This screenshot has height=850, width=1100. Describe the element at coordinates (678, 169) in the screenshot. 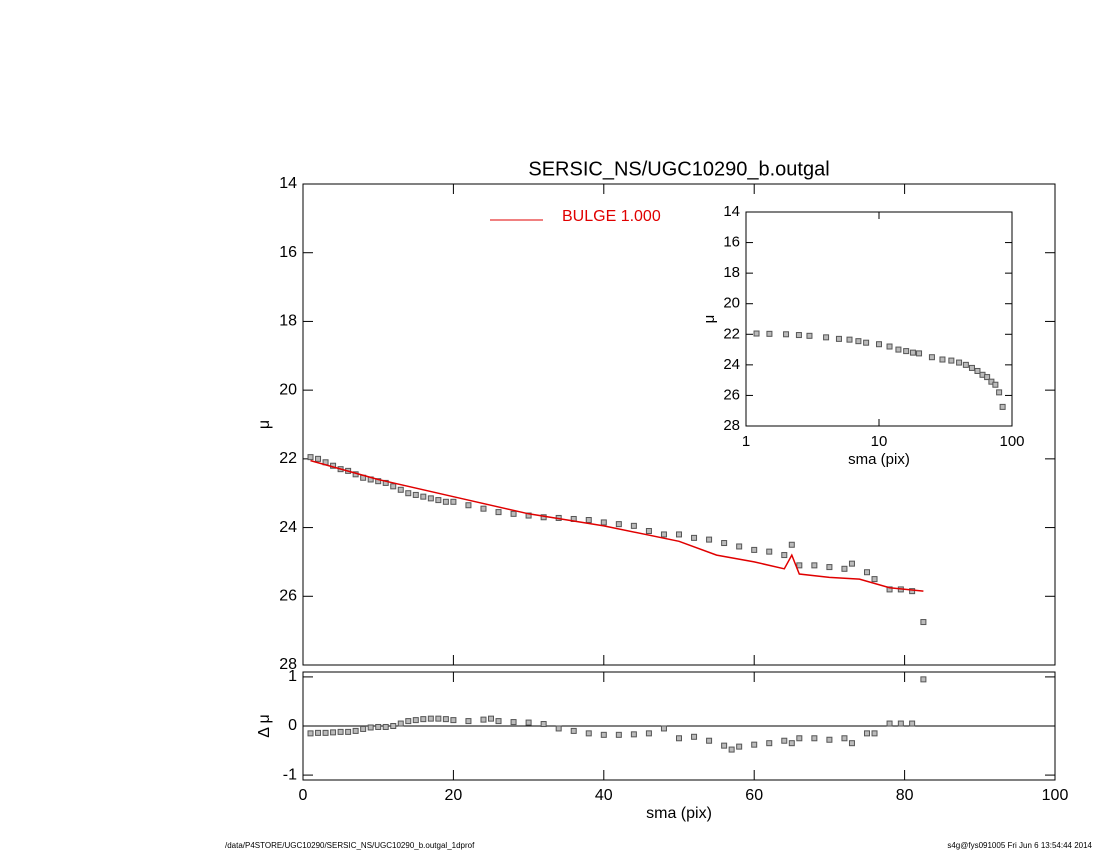

I see `chart-title: SERSIC_NS/UGC10290_b.outgal` at that location.